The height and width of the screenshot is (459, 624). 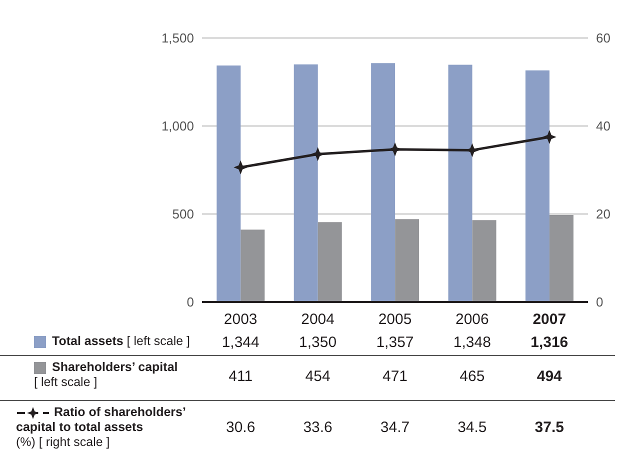 What do you see at coordinates (549, 376) in the screenshot?
I see `data-label: 494` at bounding box center [549, 376].